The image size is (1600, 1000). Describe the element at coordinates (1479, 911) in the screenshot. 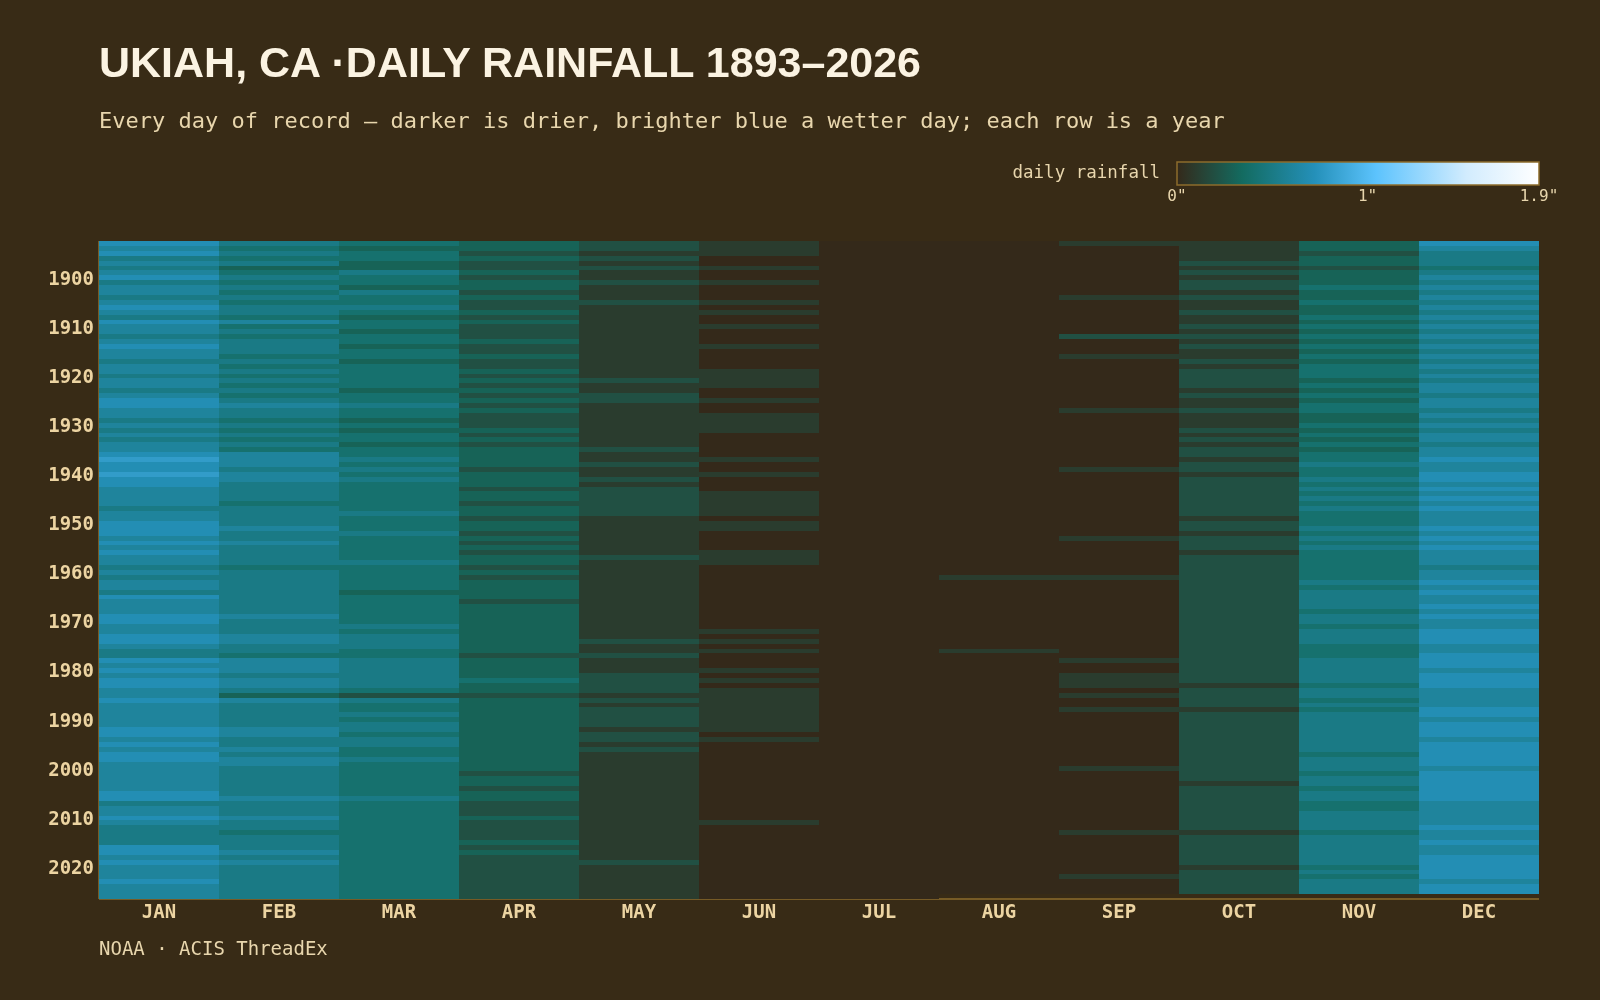

I see `x-tick-label: DEC` at that location.